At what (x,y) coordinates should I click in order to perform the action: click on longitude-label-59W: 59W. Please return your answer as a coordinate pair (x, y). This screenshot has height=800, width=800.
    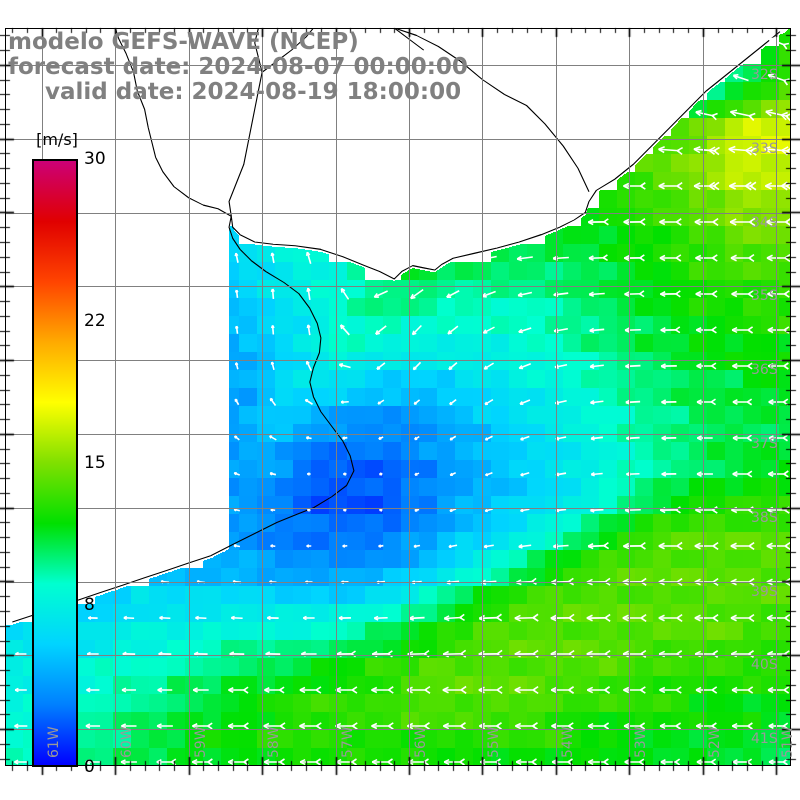
    Looking at the image, I should click on (200, 742).